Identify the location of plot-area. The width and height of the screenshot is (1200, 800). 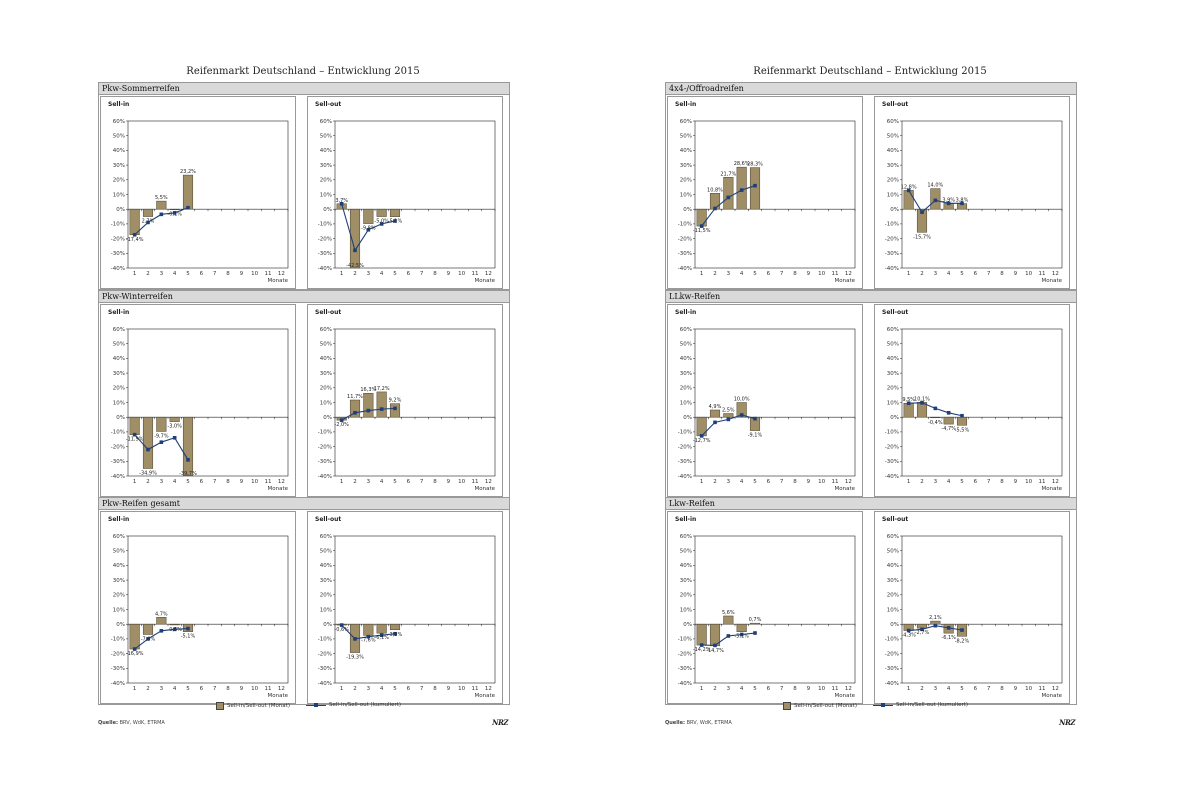
(208, 194).